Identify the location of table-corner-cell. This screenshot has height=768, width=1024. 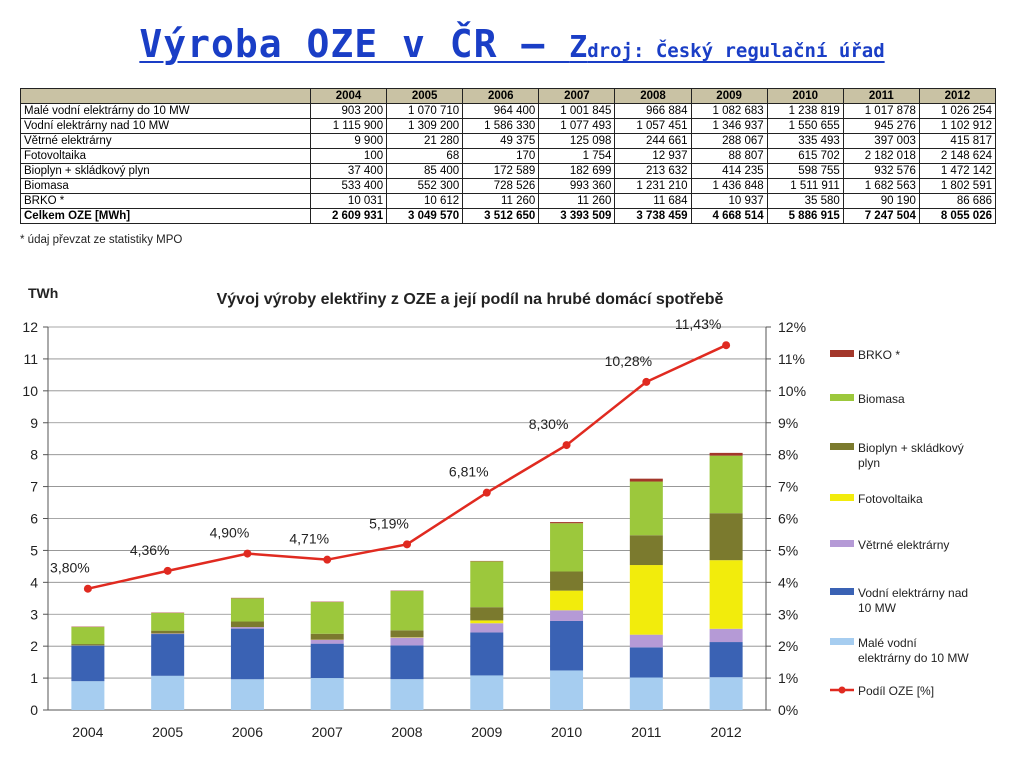
(165, 96).